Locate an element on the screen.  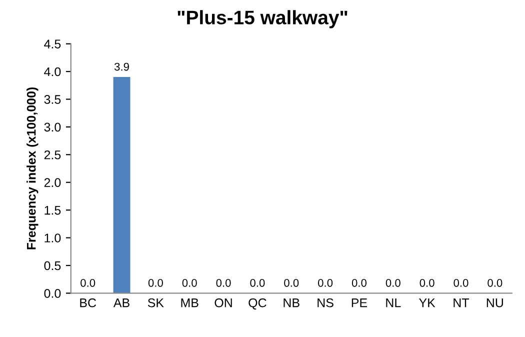
x-tick-label: QC is located at coordinates (257, 304).